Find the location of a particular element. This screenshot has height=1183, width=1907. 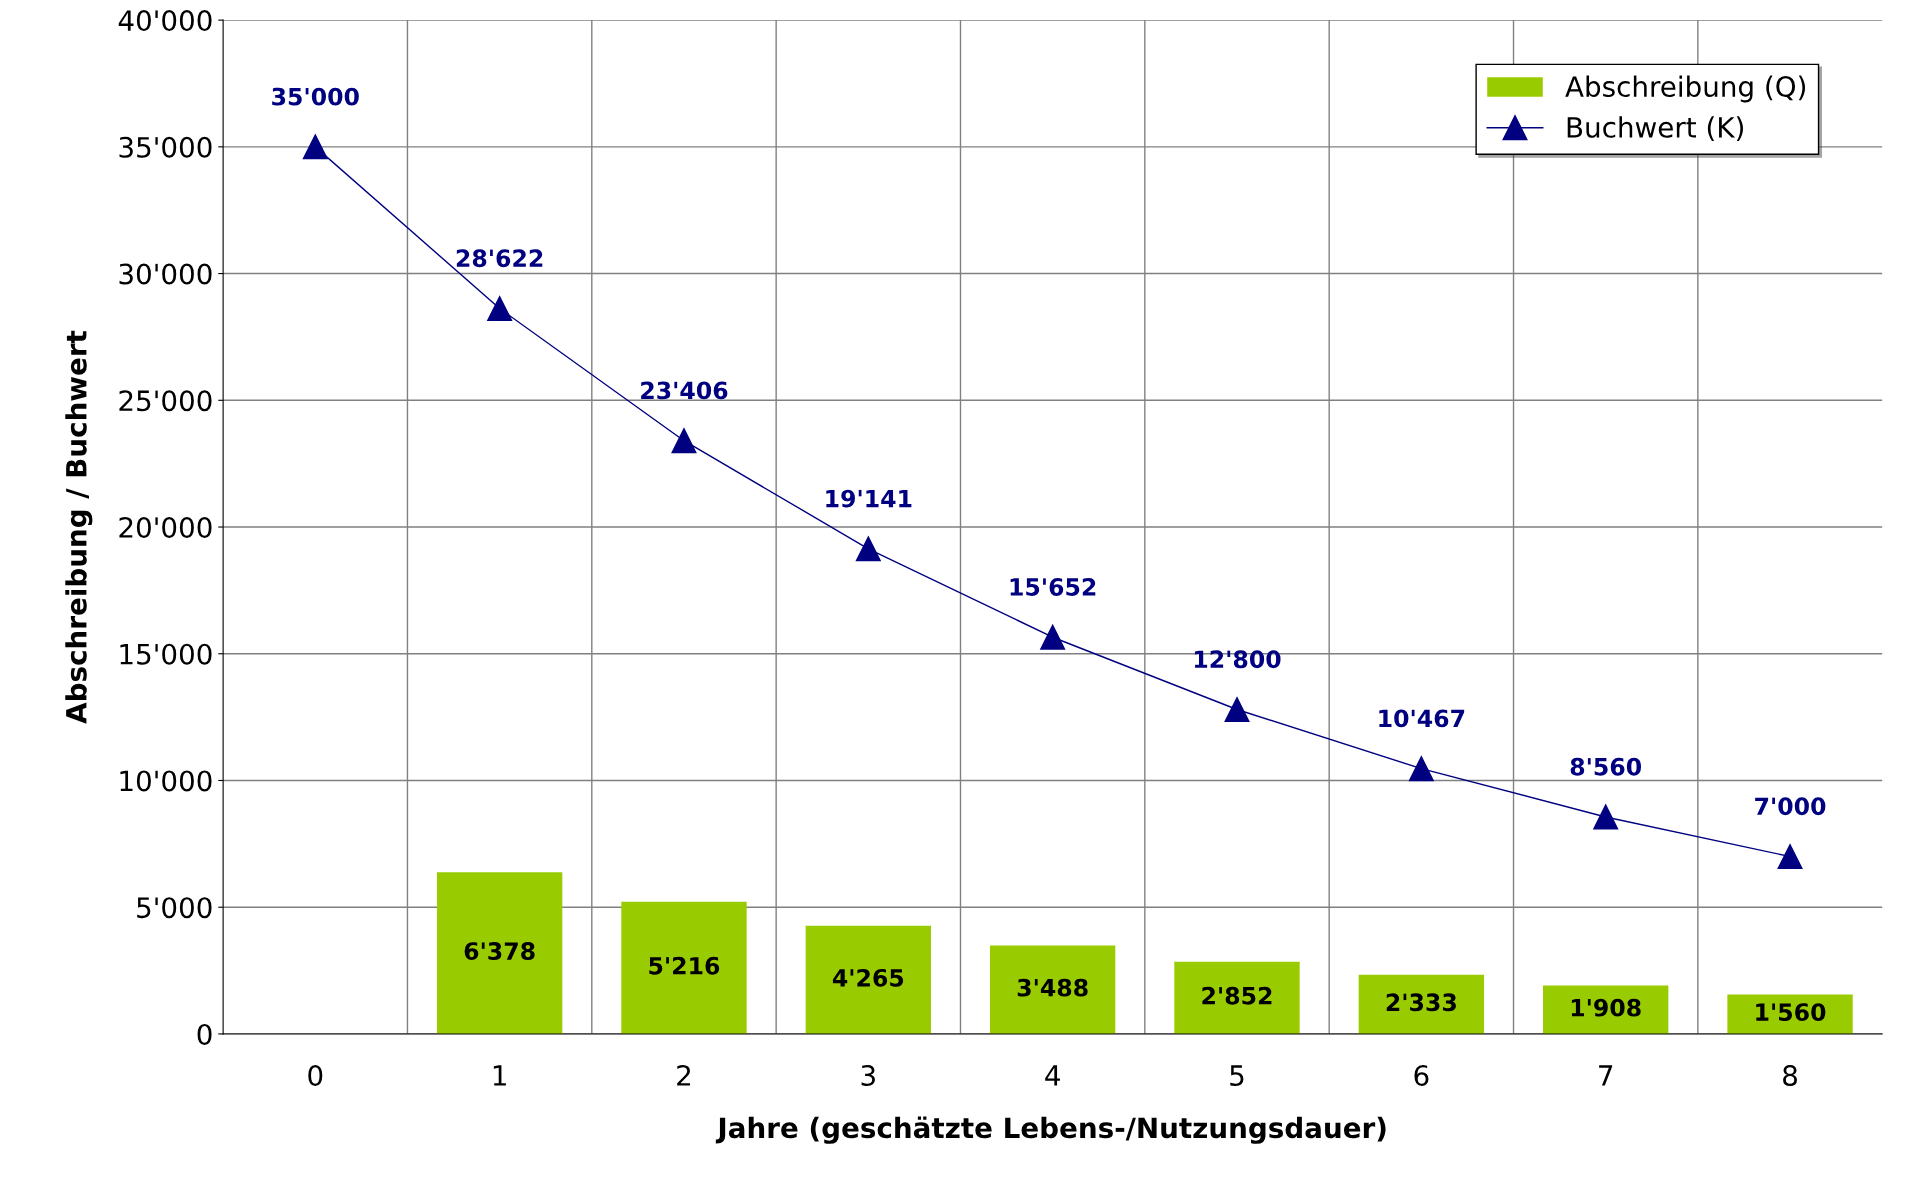

x-tick-label: 4 is located at coordinates (1052, 1075).